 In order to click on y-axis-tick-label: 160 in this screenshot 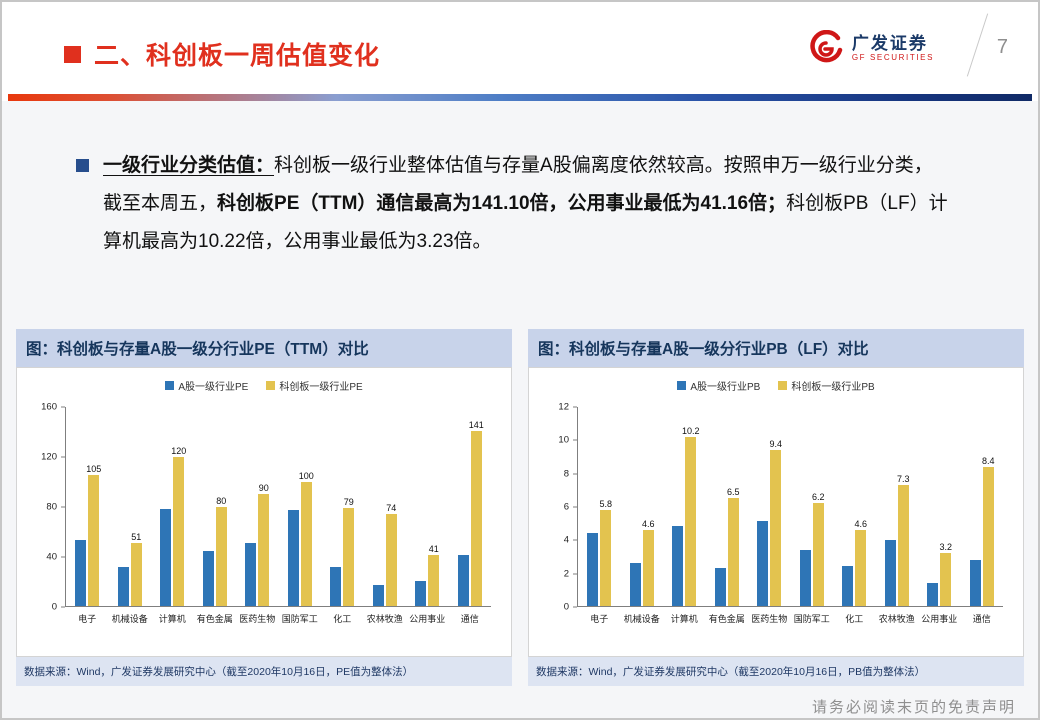, I will do `click(49, 407)`.